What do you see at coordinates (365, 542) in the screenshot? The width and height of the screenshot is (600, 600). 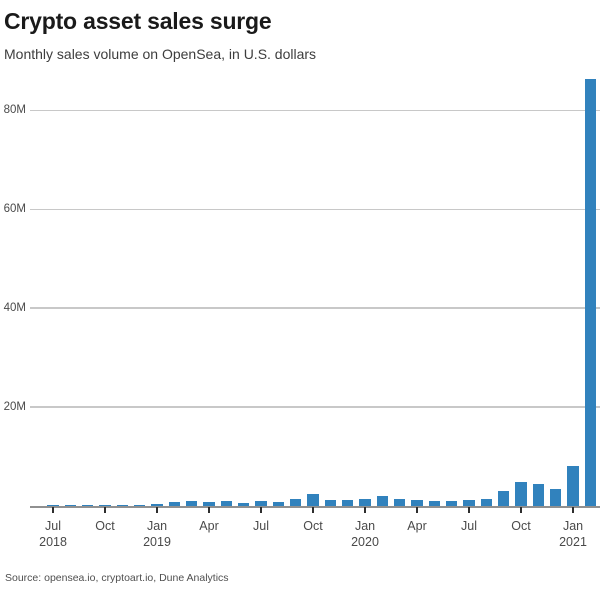 I see `x-tick-year-label: 2020` at bounding box center [365, 542].